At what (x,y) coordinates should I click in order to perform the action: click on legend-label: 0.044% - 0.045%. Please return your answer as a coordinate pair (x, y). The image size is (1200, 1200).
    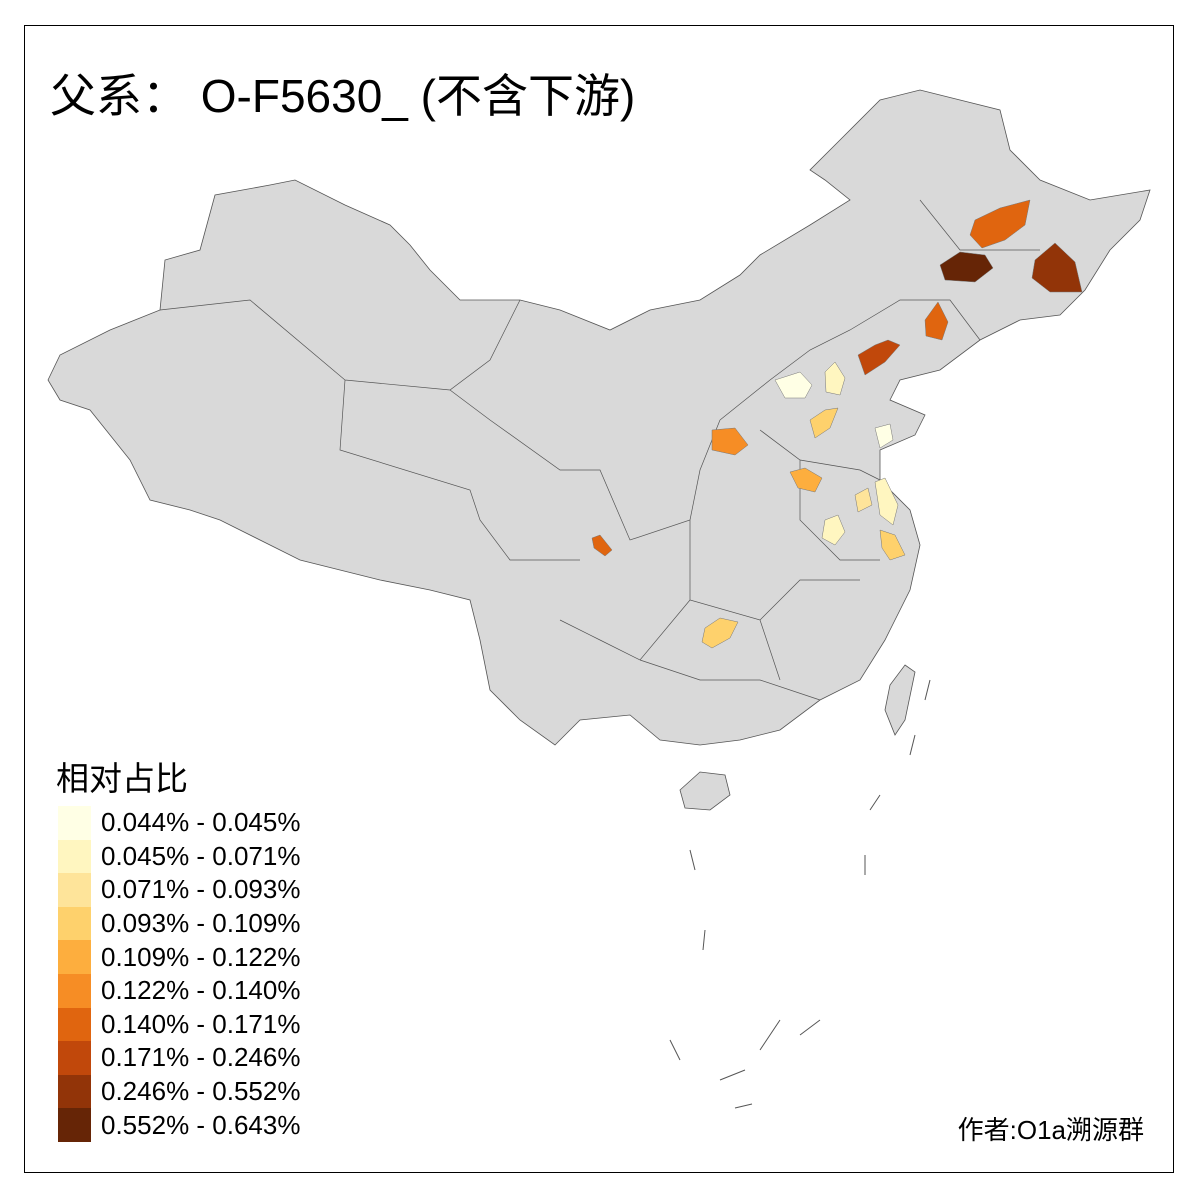
    Looking at the image, I should click on (201, 822).